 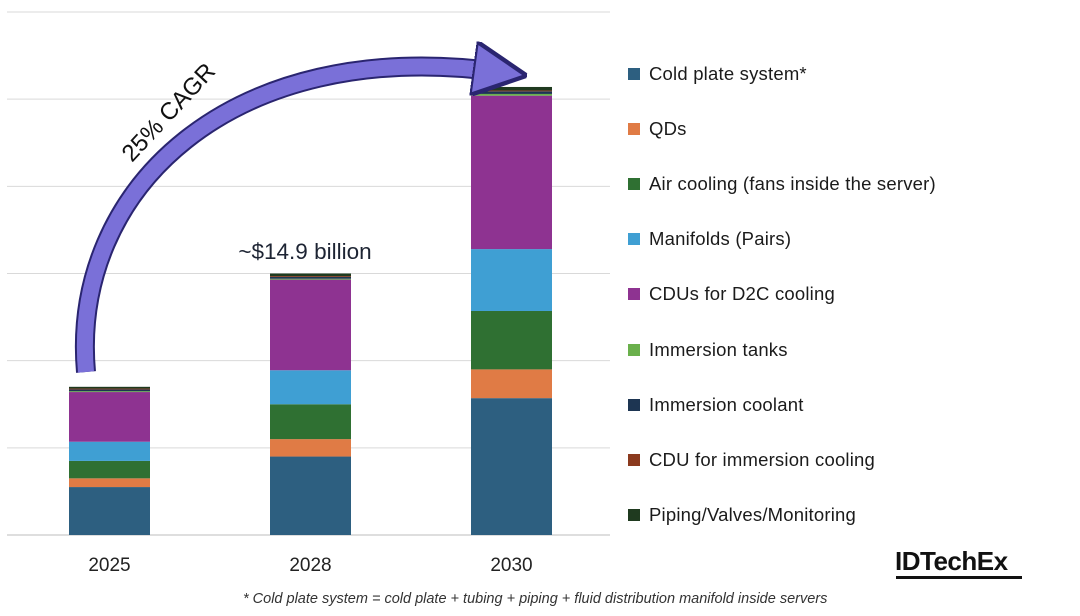 What do you see at coordinates (720, 239) in the screenshot?
I see `legend-label: Manifolds (Pairs)` at bounding box center [720, 239].